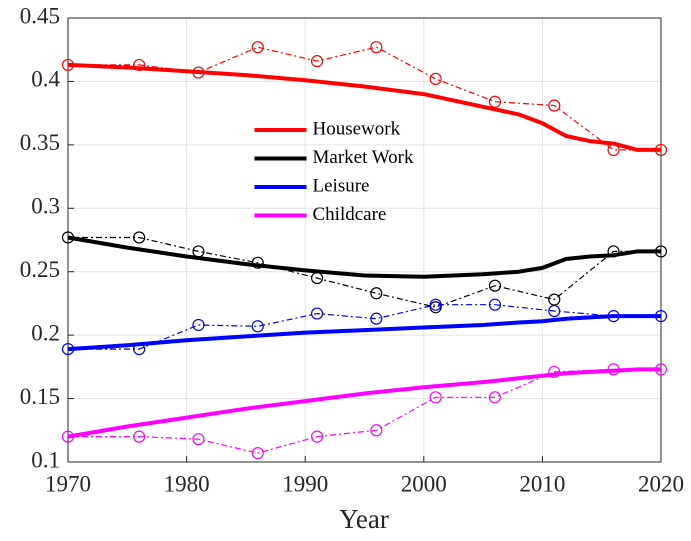 The width and height of the screenshot is (691, 541). What do you see at coordinates (424, 483) in the screenshot?
I see `x-tick-label: 2000` at bounding box center [424, 483].